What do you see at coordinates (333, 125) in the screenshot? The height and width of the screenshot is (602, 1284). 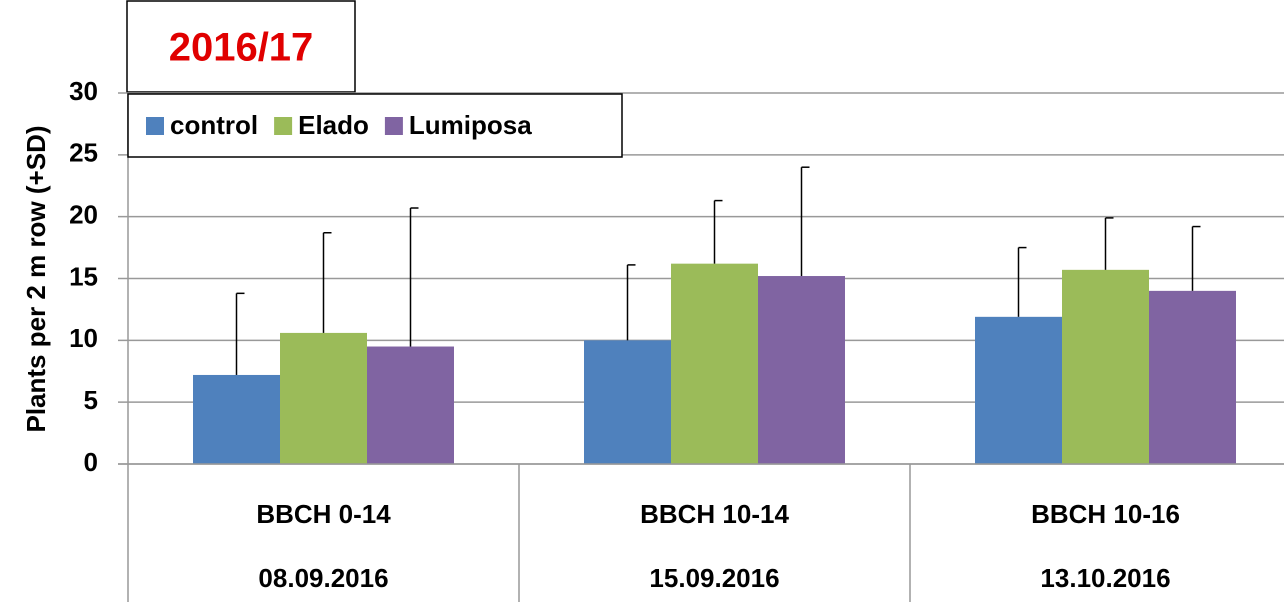 I see `legend-label: Elado` at bounding box center [333, 125].